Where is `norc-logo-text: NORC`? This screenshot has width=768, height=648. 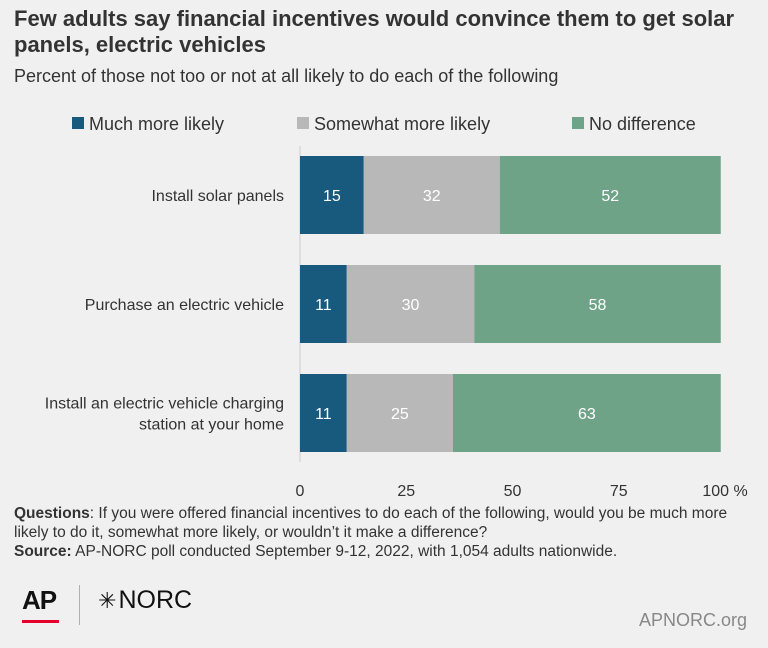
norc-logo-text: NORC is located at coordinates (155, 600).